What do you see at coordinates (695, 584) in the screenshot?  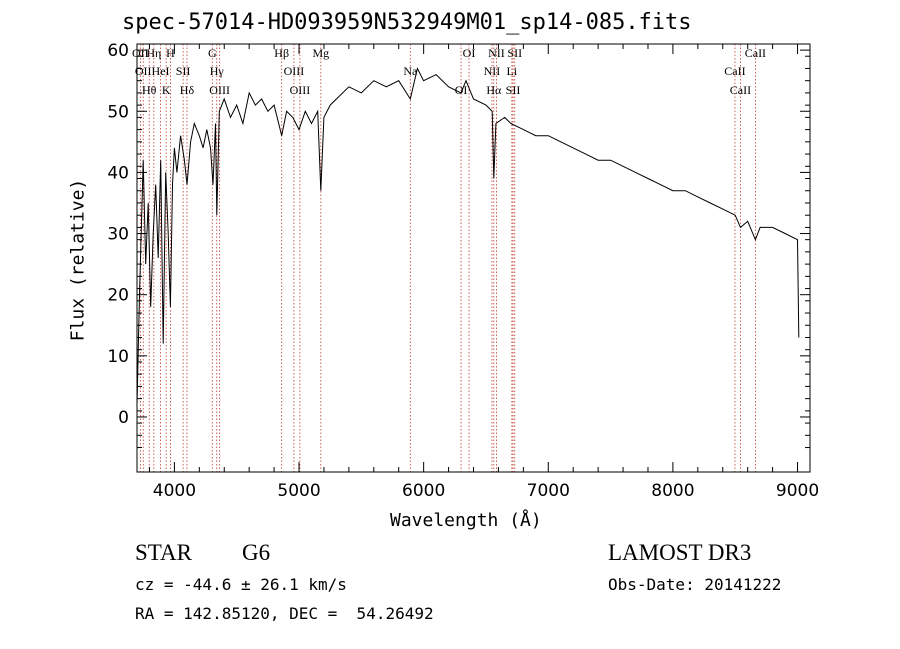 I see `obs-date-text: Obs-Date: 20141222` at bounding box center [695, 584].